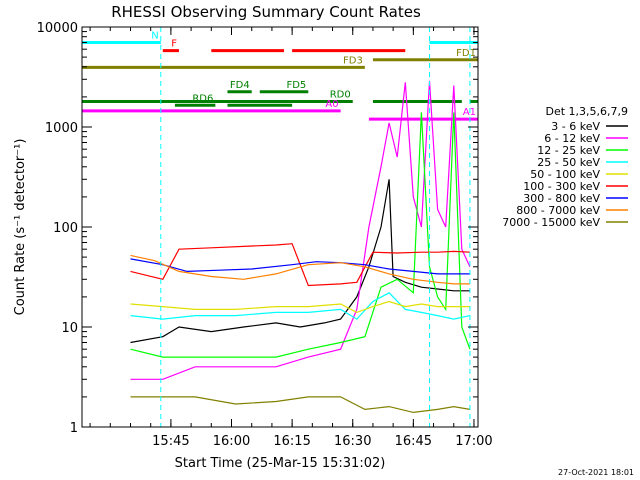  I want to click on legend-entry-7: 800 - 7000 keV, so click(558, 210).